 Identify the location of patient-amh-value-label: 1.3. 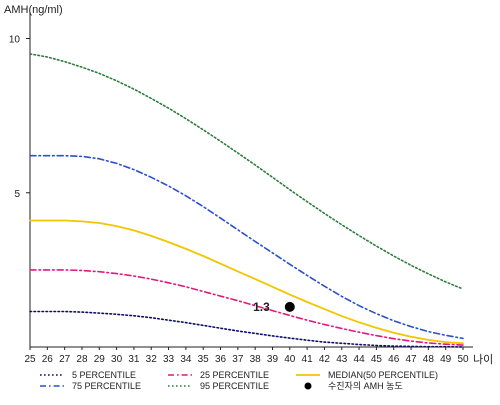
(261, 307).